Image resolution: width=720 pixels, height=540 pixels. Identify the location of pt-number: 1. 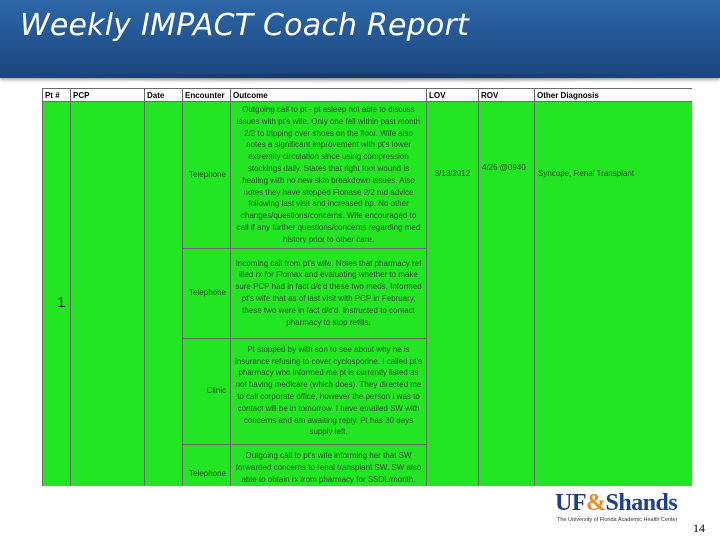
(56, 293).